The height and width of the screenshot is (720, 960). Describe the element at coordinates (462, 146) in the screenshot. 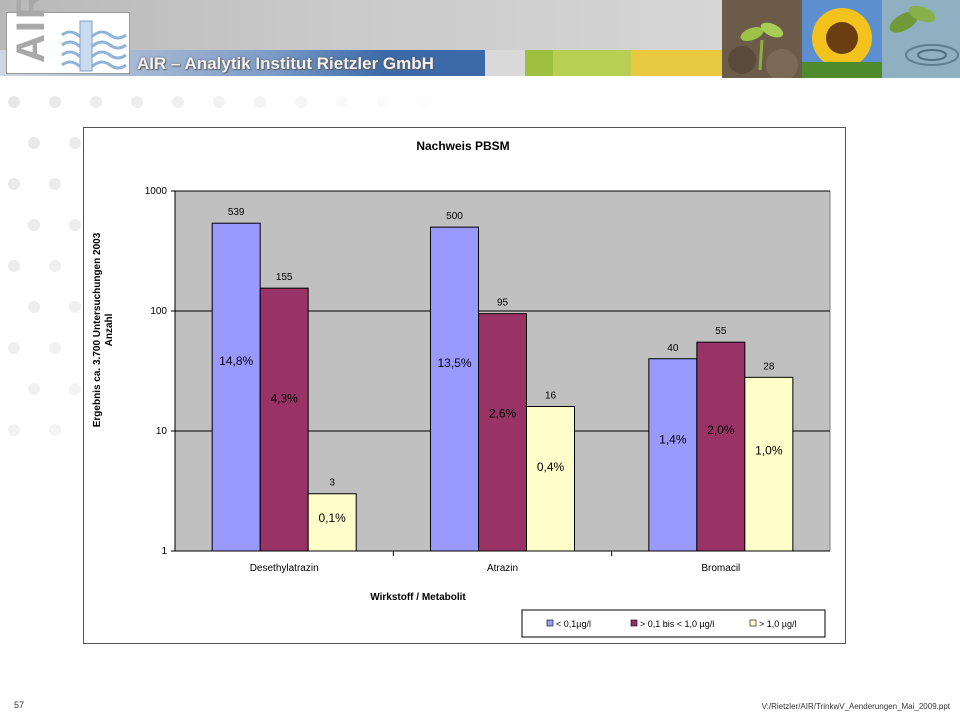

I see `chart-title: Nachweis PBSM` at that location.